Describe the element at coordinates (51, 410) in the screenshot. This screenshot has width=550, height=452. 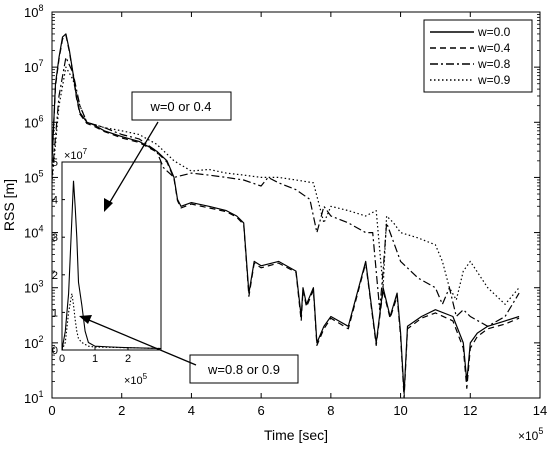
I see `x-tick-label: 0` at that location.